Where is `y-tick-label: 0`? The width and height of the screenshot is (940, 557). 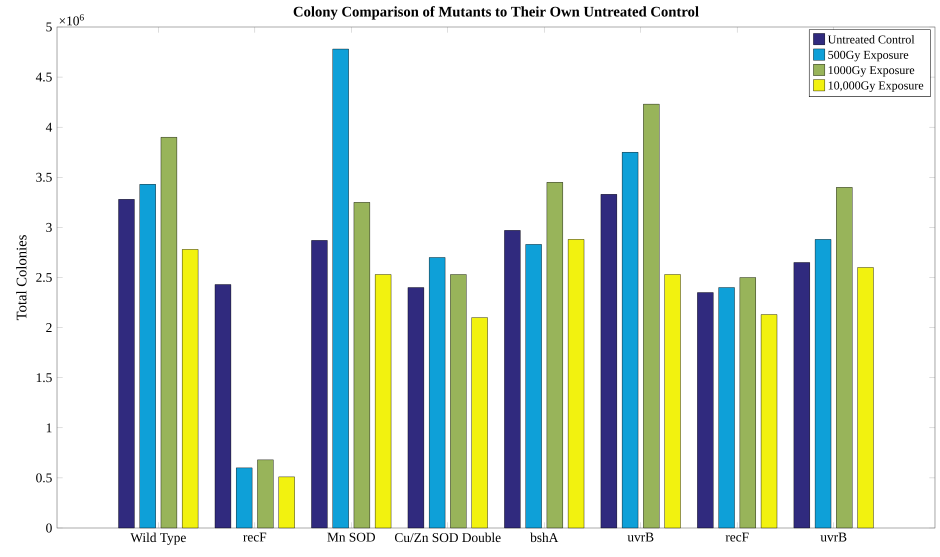 y-tick-label: 0 is located at coordinates (49, 527).